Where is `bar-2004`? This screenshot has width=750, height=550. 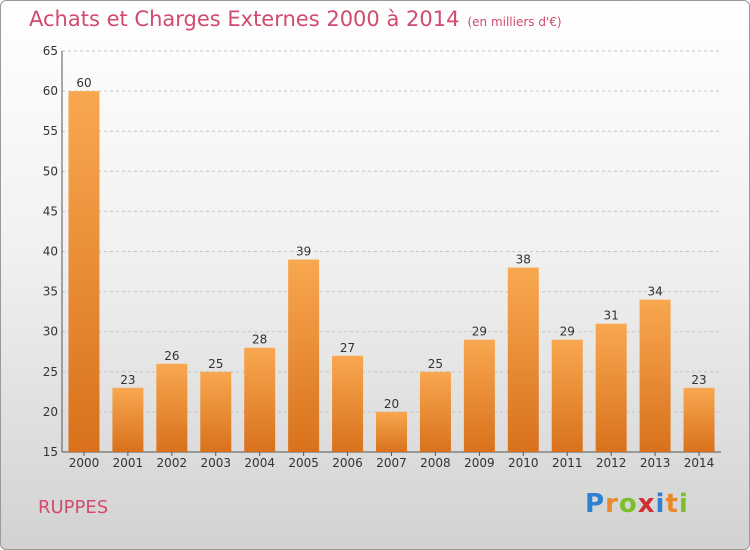 bar-2004 is located at coordinates (260, 399).